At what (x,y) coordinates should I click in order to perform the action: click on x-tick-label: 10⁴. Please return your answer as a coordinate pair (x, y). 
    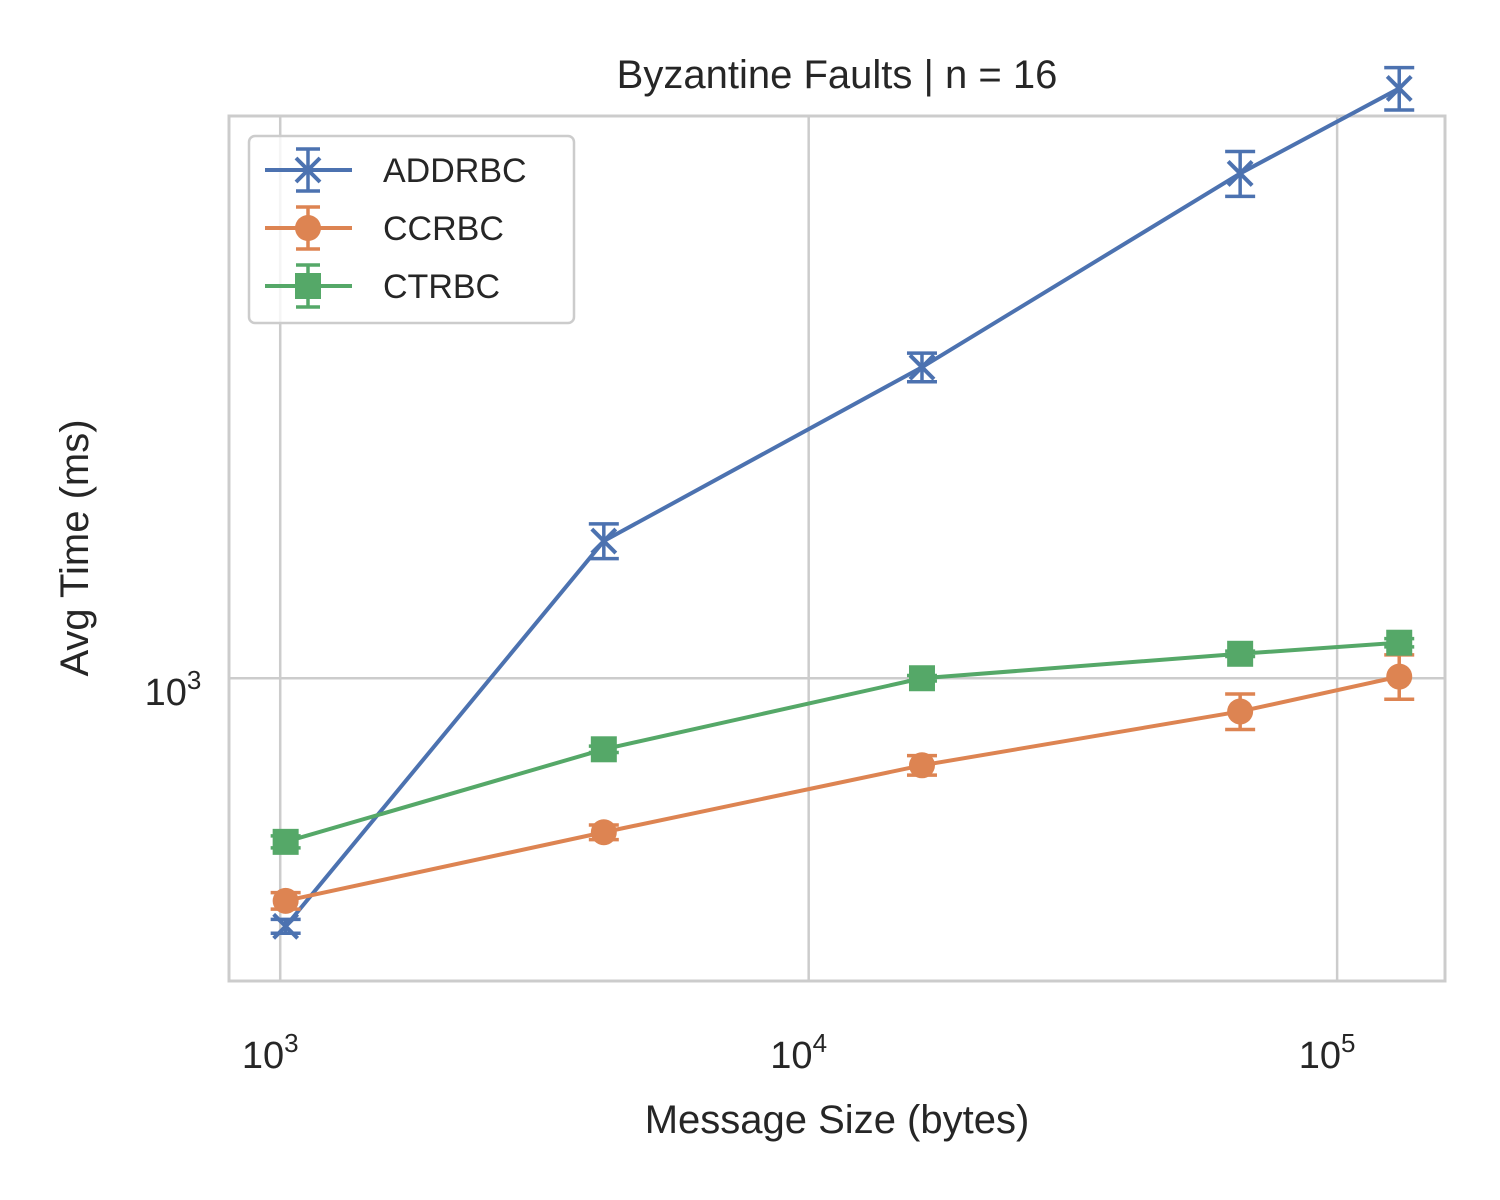
    Looking at the image, I should click on (798, 1052).